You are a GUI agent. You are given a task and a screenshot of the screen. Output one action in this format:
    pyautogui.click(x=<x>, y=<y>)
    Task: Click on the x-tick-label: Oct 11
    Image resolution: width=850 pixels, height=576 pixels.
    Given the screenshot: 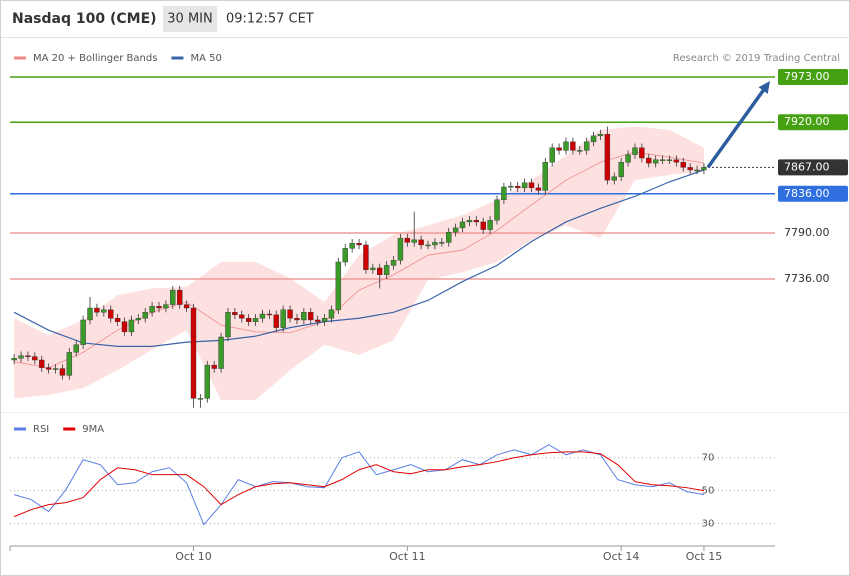 What is the action you would take?
    pyautogui.click(x=407, y=556)
    